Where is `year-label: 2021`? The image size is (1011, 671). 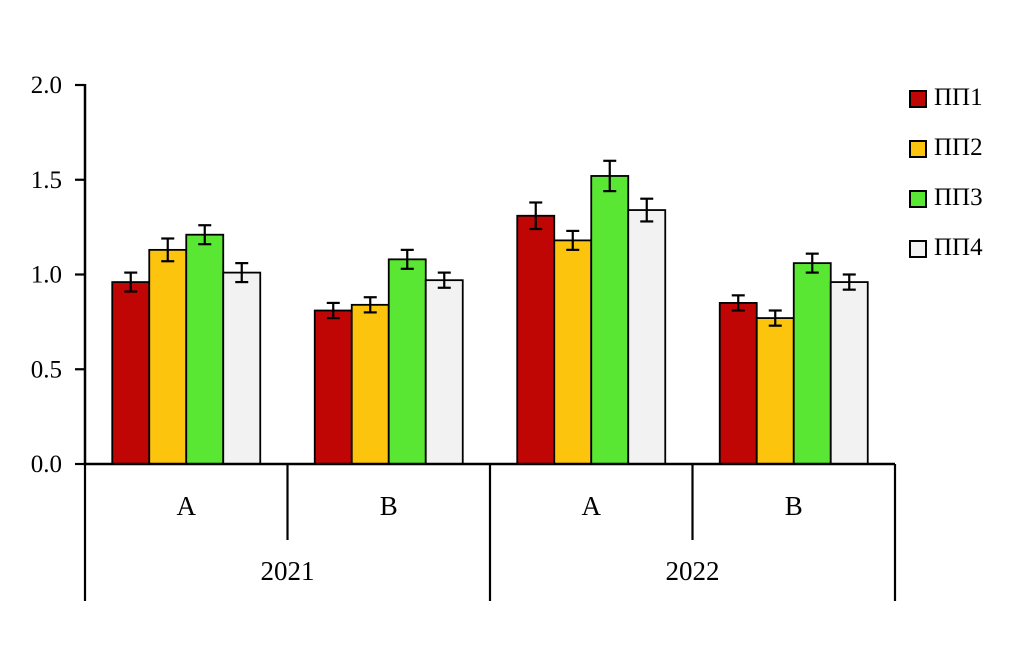
year-label: 2021 is located at coordinates (288, 571).